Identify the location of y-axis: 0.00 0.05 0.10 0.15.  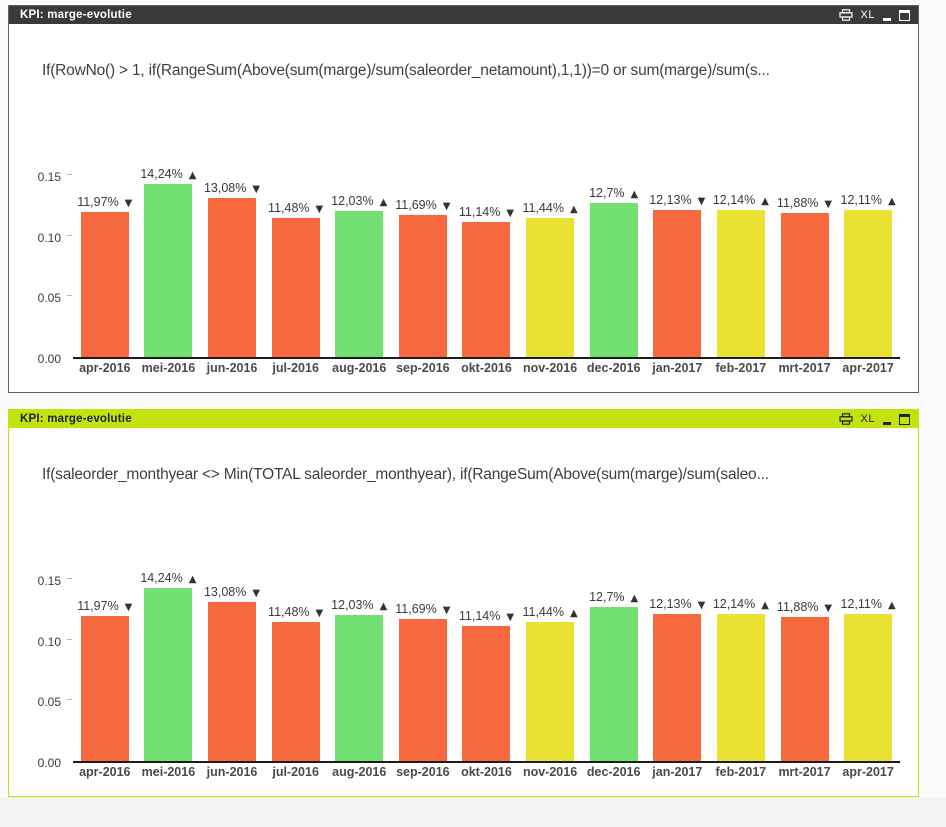
(43, 663).